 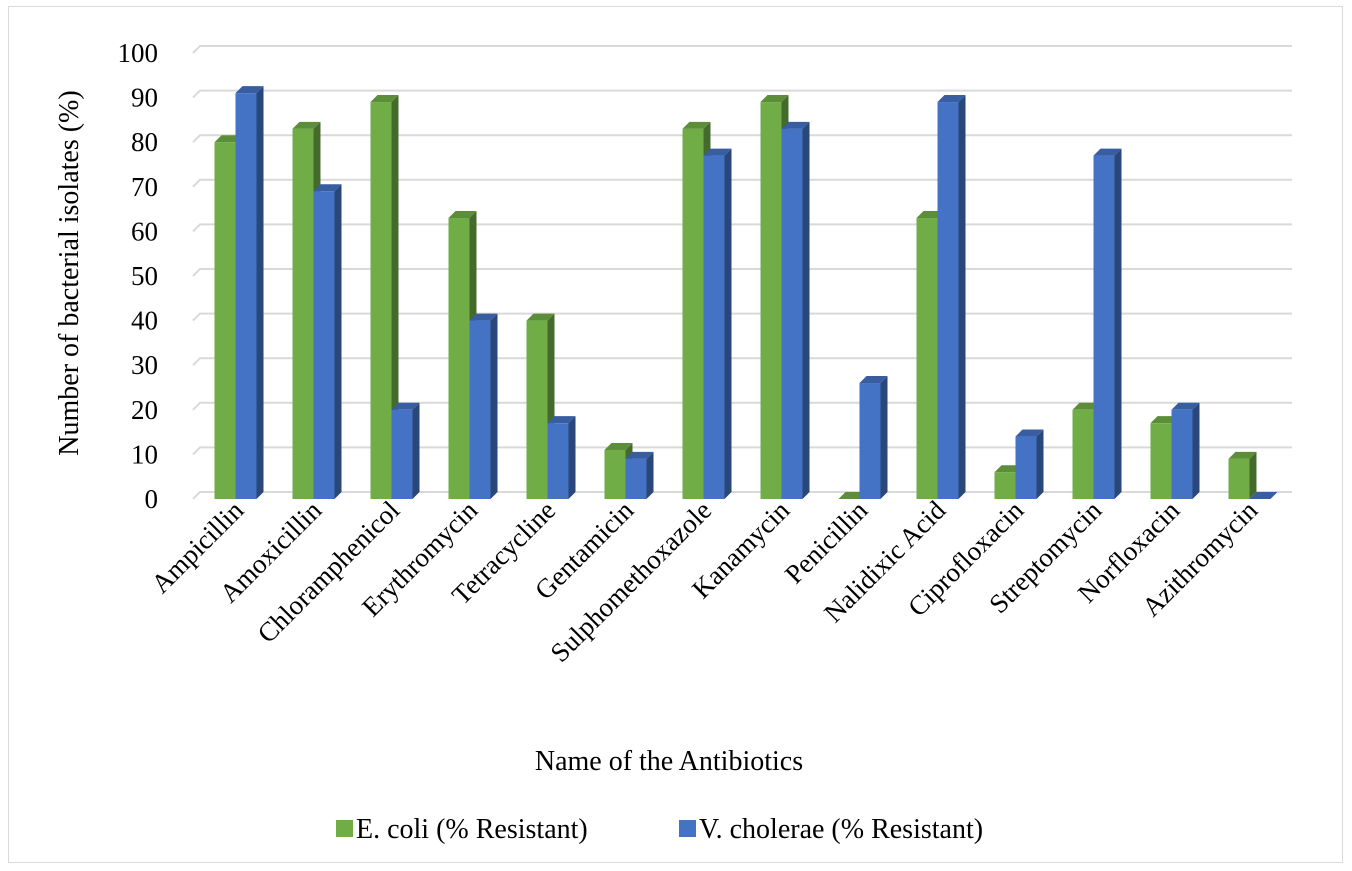 What do you see at coordinates (69, 272) in the screenshot?
I see `y-axis-title: Number of bacterial isolates (%)` at bounding box center [69, 272].